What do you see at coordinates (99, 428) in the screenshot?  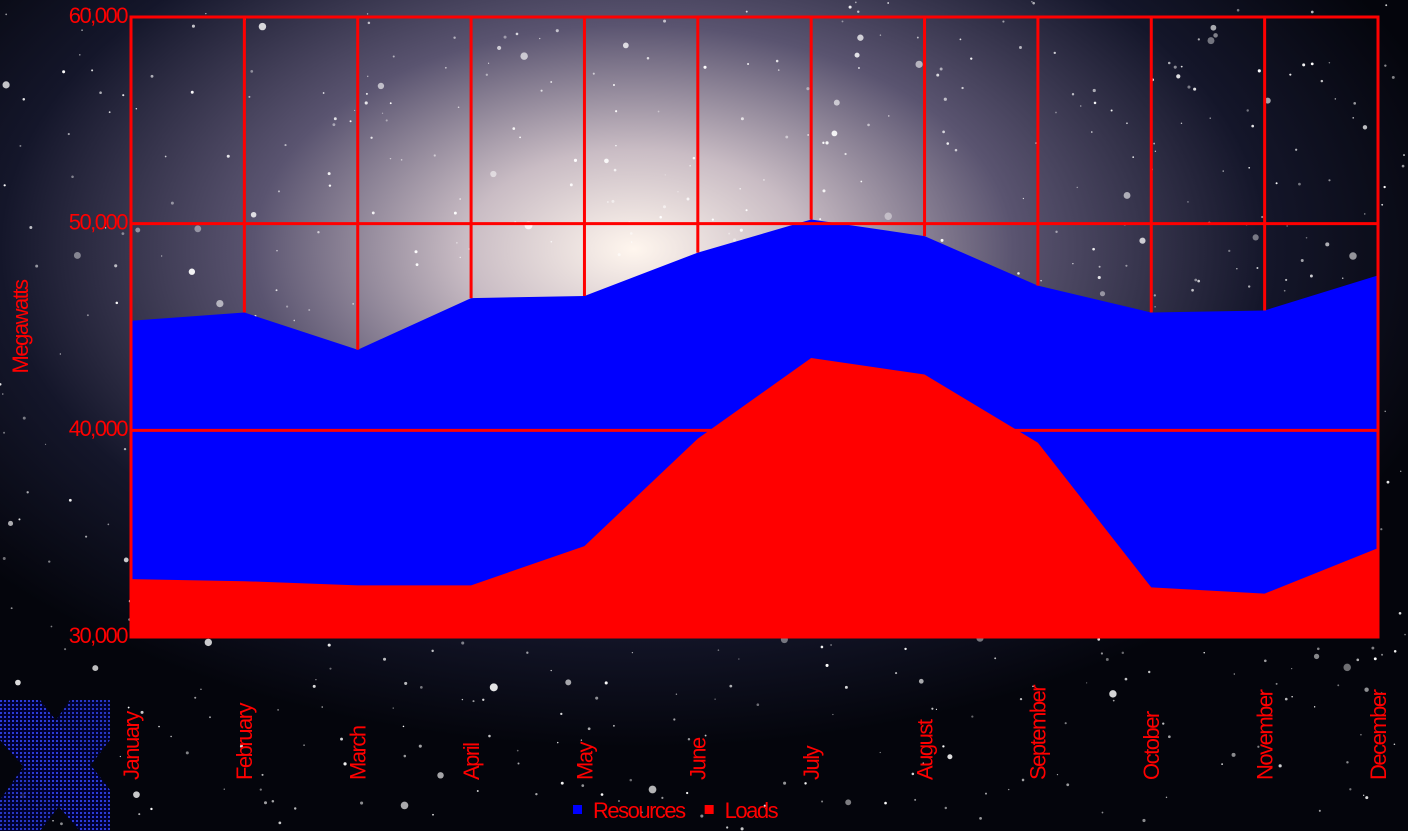 I see `y-tick-label: 40,000` at bounding box center [99, 428].